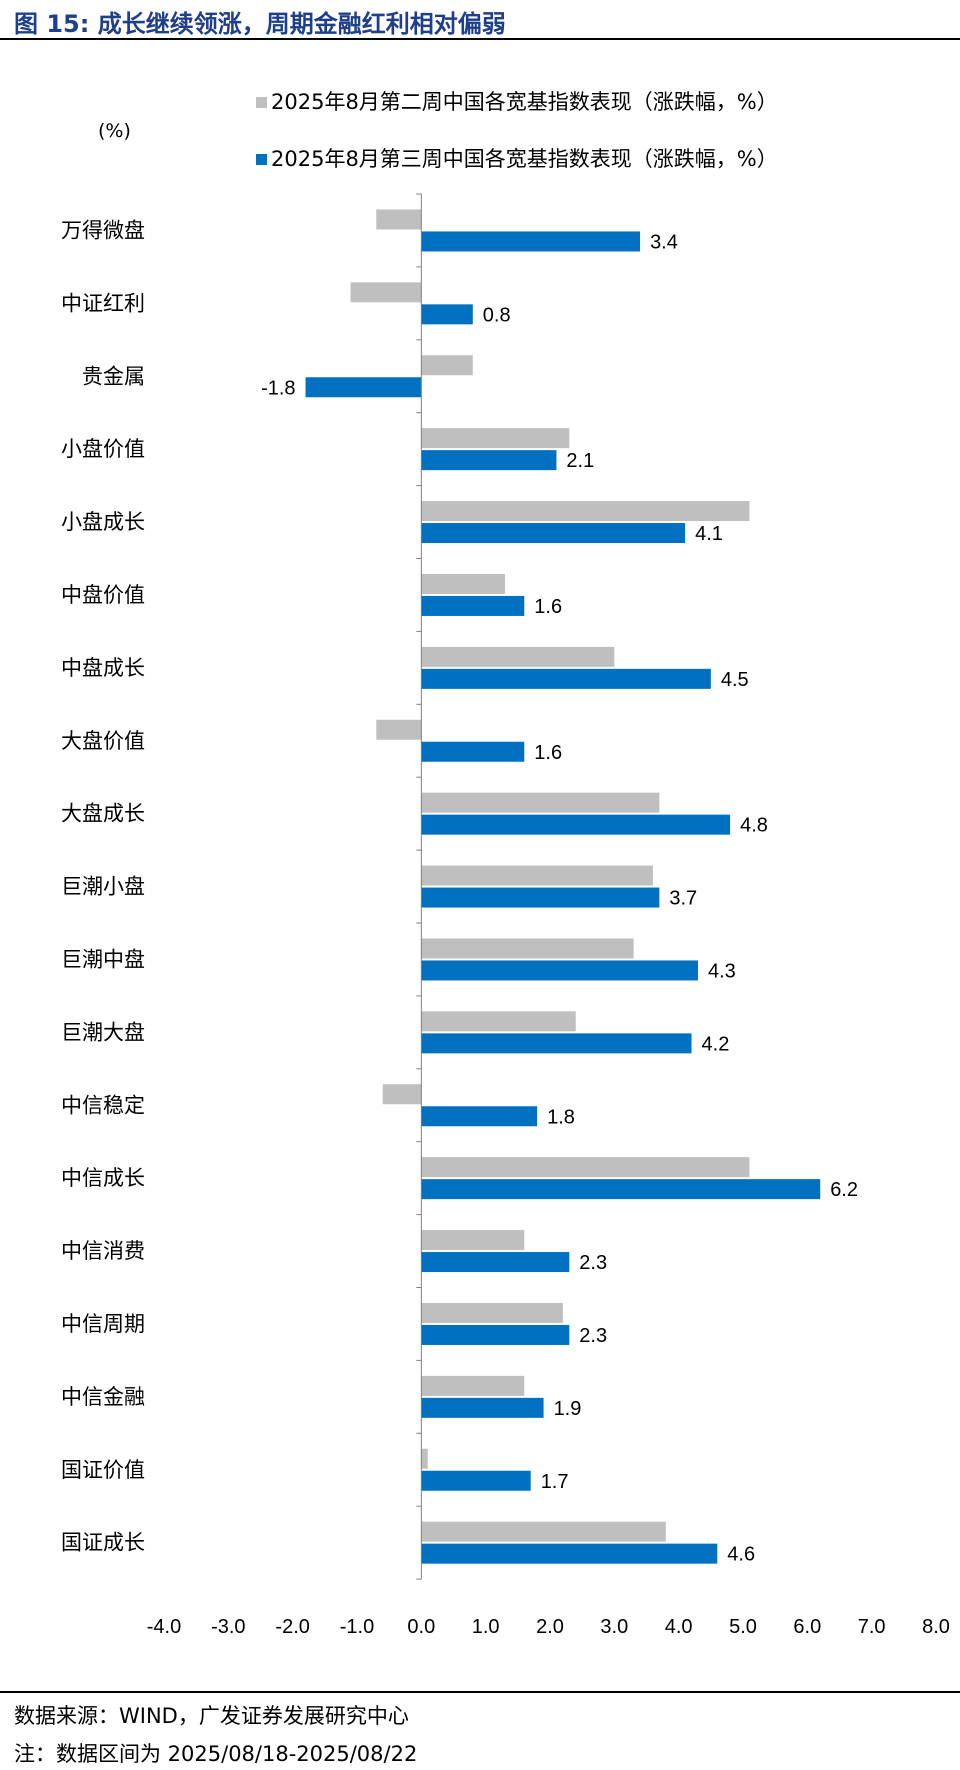  What do you see at coordinates (480, 1692) in the screenshot?
I see `footer-divider` at bounding box center [480, 1692].